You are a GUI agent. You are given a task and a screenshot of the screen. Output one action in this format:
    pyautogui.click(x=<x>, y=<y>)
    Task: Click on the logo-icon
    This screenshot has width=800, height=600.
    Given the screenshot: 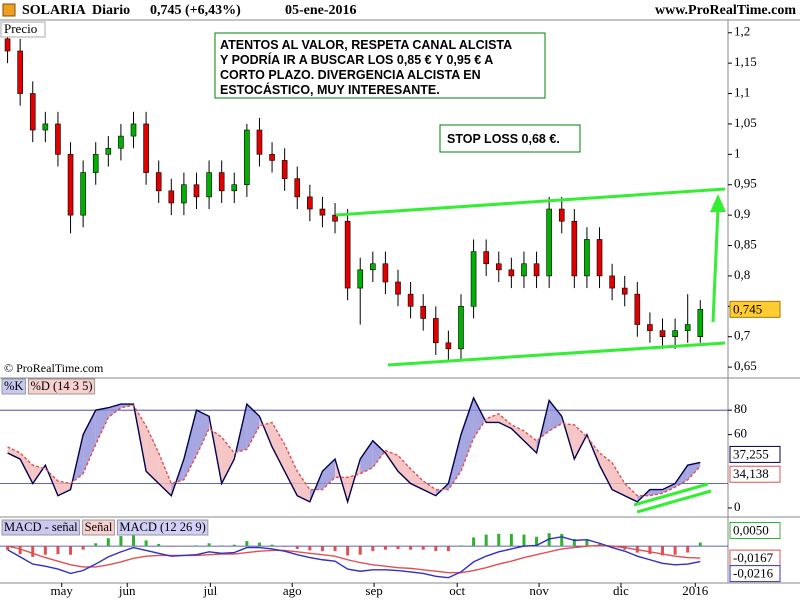 What is the action you would take?
    pyautogui.click(x=9, y=10)
    